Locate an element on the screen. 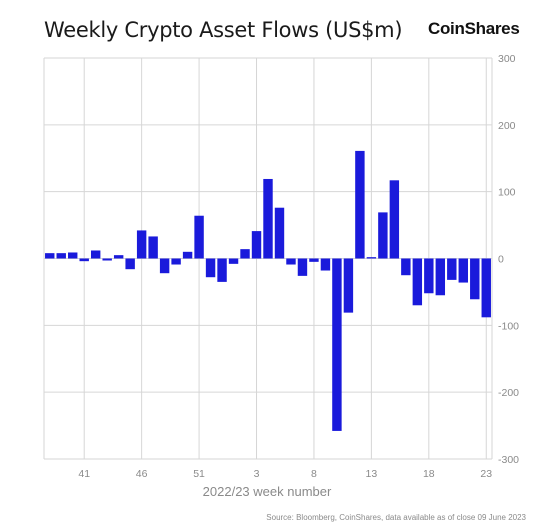  x-tick-label: 18 is located at coordinates (429, 474).